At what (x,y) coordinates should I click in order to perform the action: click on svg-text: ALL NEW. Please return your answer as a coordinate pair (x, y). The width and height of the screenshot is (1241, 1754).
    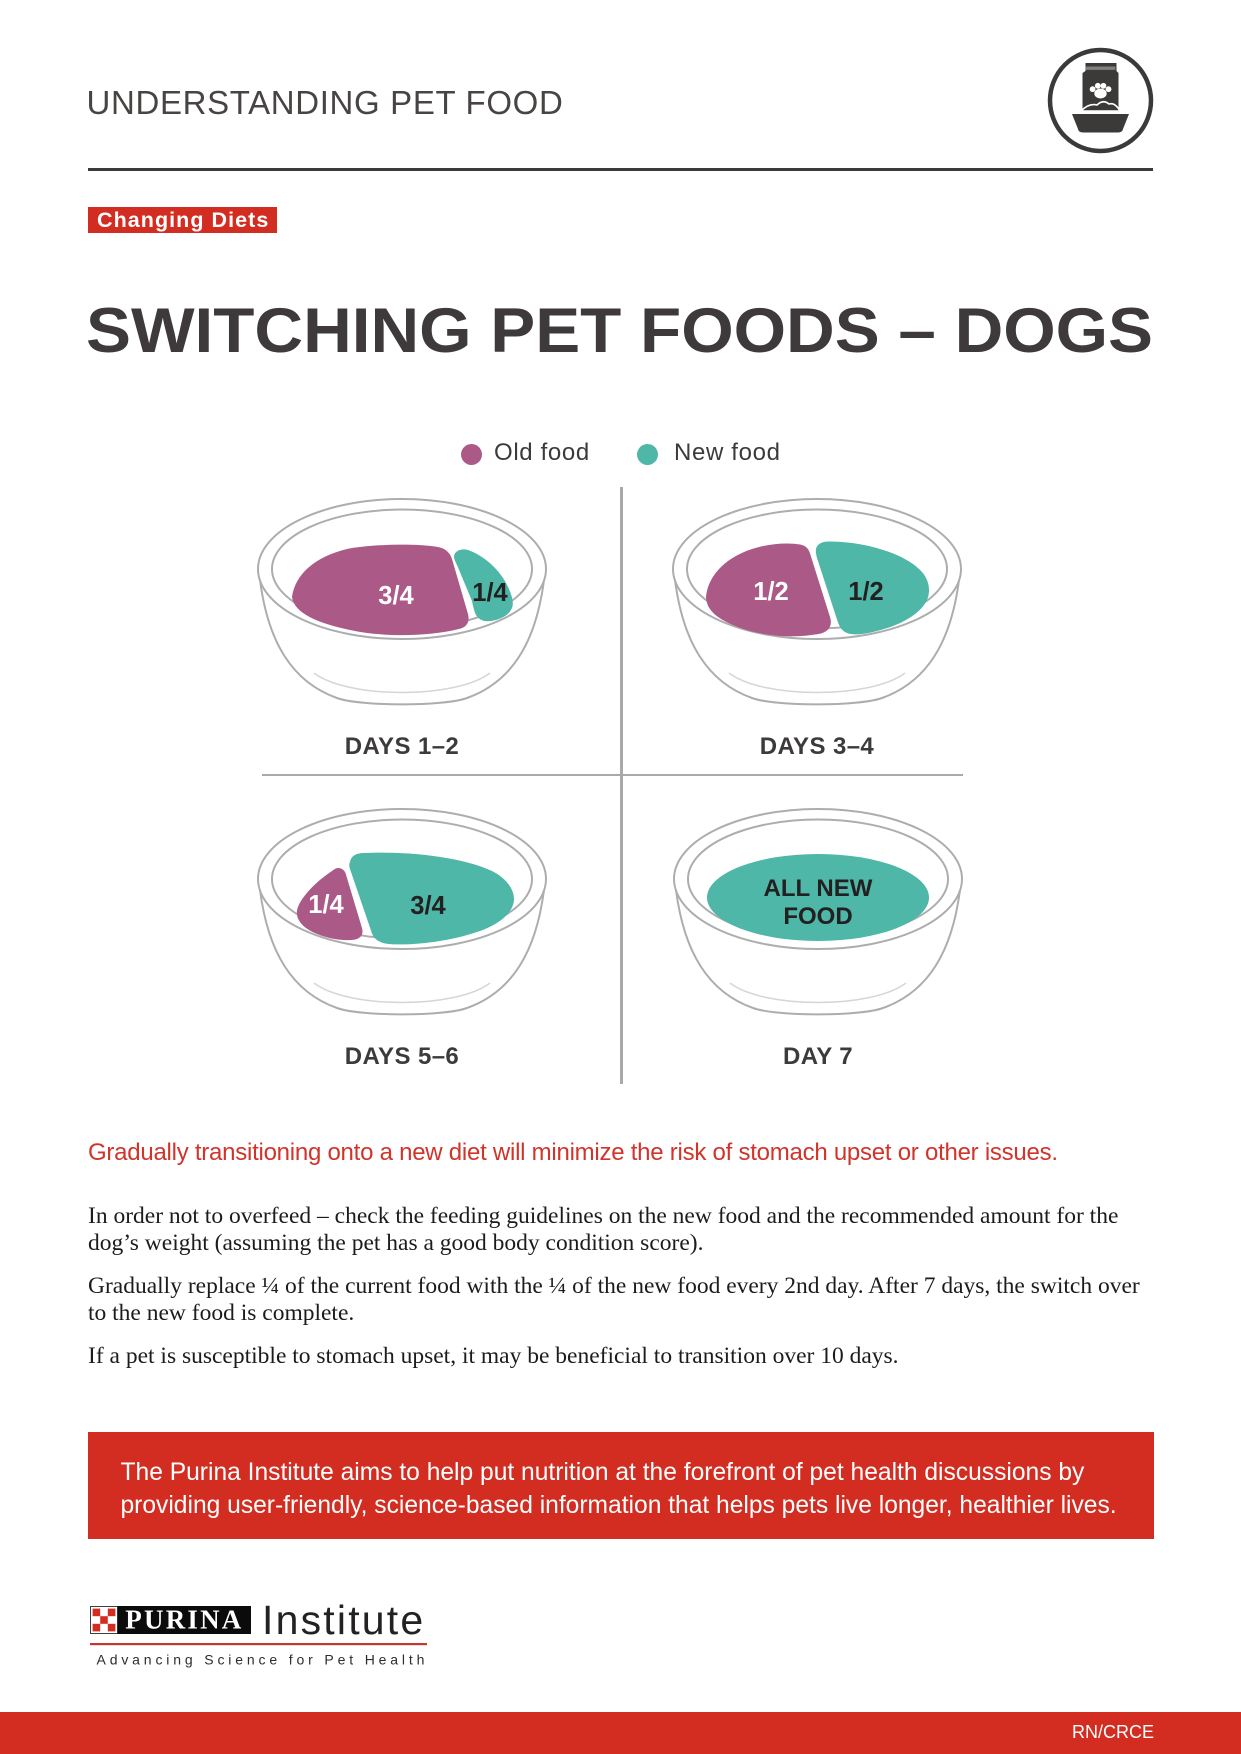
    Looking at the image, I should click on (818, 888).